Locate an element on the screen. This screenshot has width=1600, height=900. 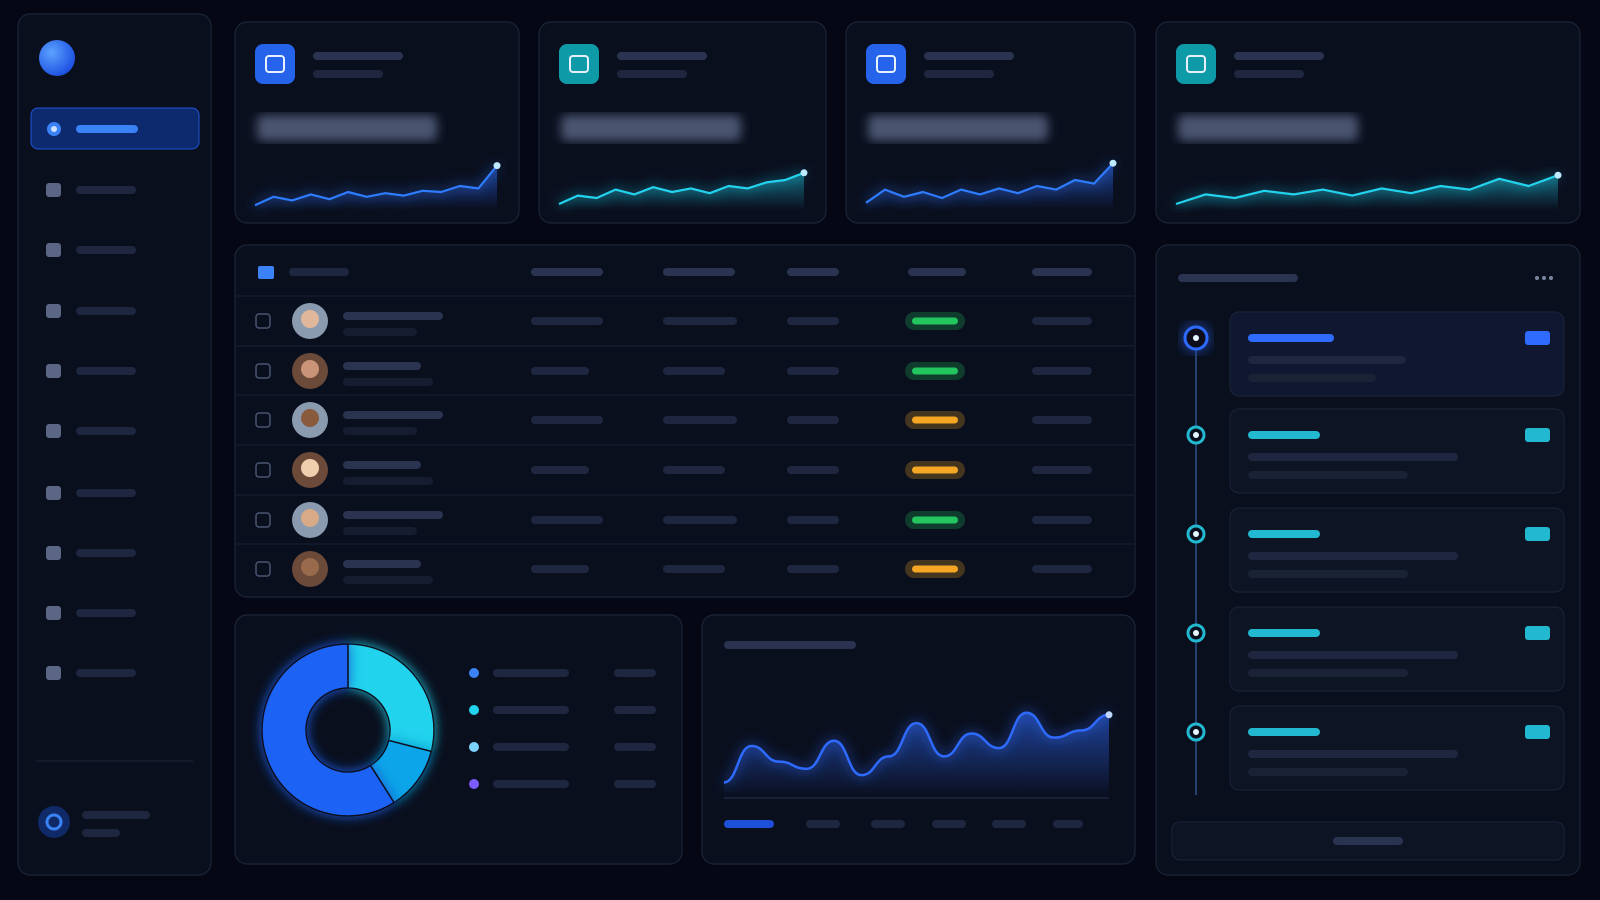
kpi-icon is located at coordinates (1196, 64).